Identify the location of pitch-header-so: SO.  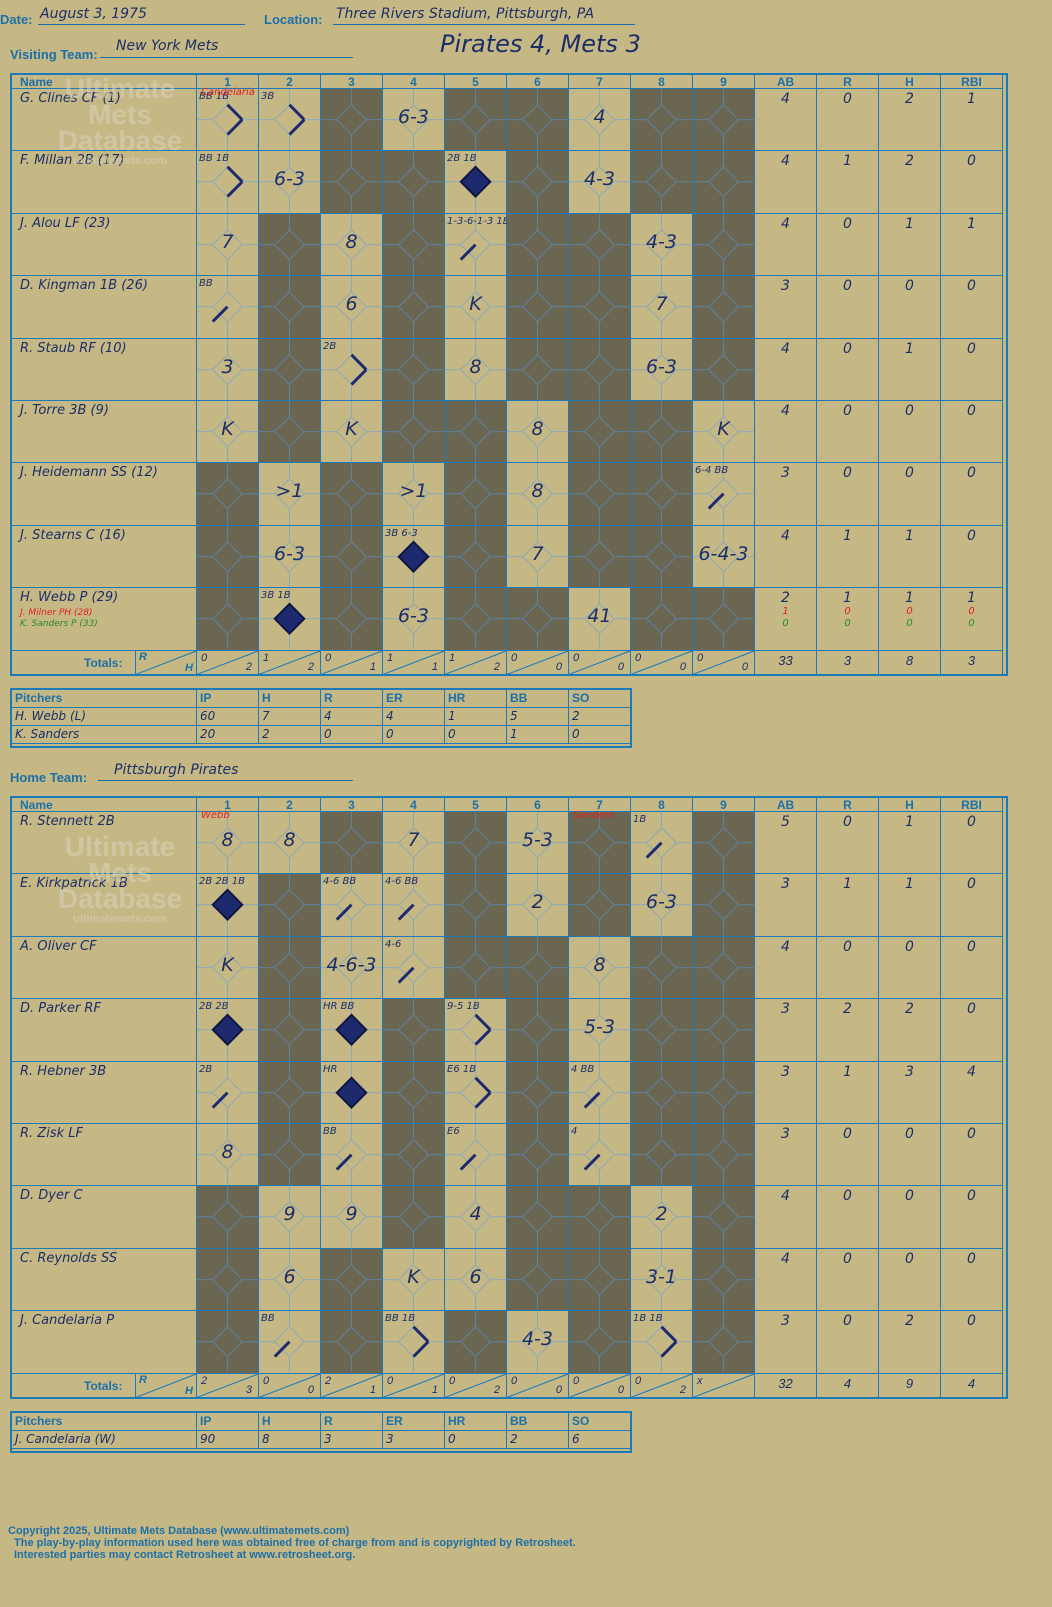
(600, 699).